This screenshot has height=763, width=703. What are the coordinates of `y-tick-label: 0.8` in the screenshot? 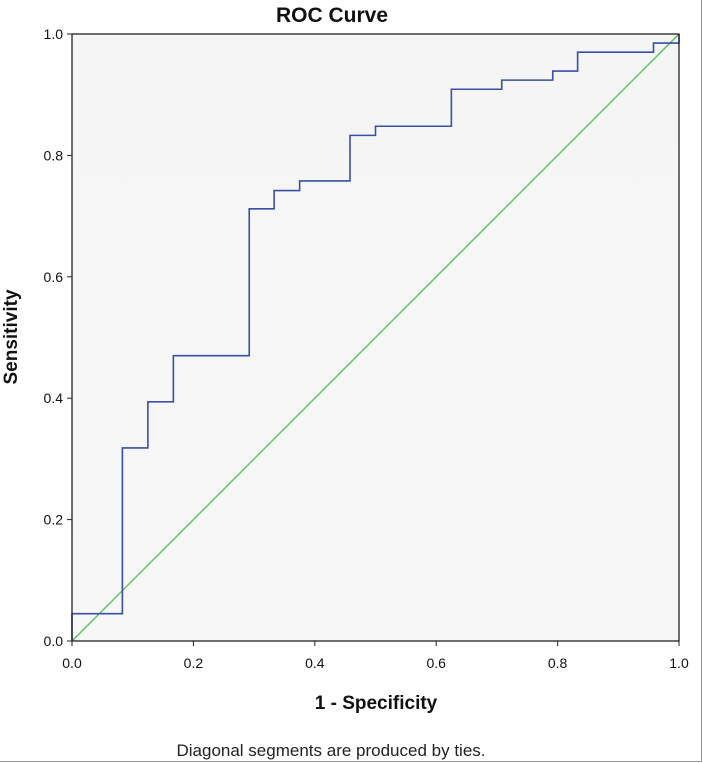 It's located at (54, 155).